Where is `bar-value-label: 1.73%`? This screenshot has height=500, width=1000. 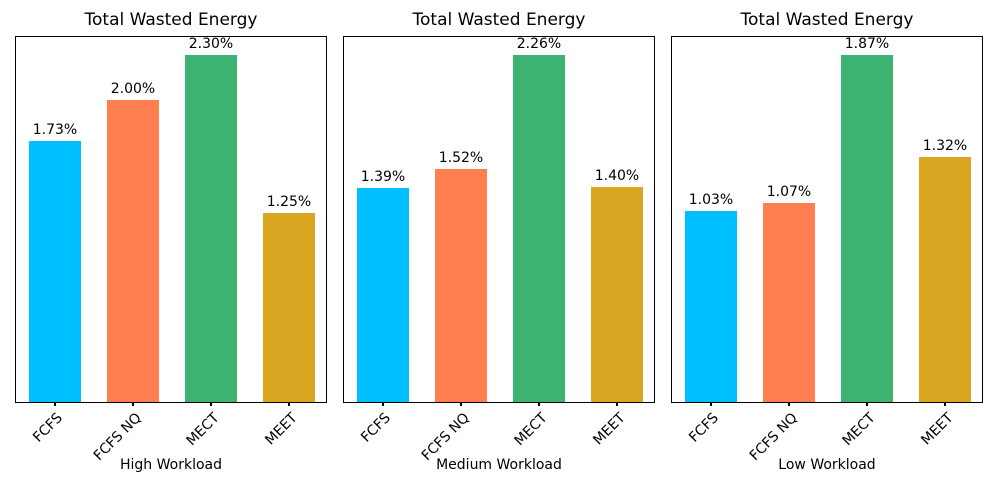 bar-value-label: 1.73% is located at coordinates (55, 129).